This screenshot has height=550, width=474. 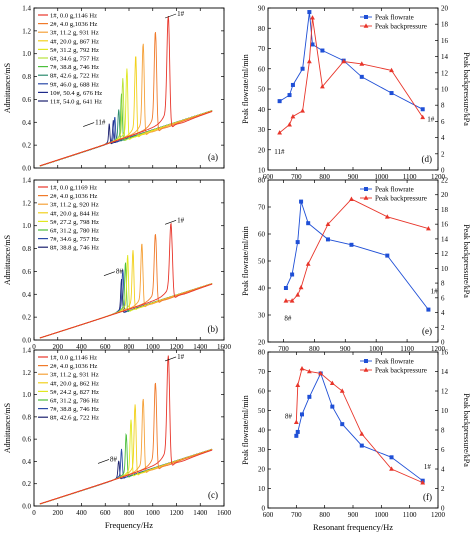 What do you see at coordinates (76, 102) in the screenshot?
I see `legend-label: 11#, 54.0 g, 641 Hz` at bounding box center [76, 102].